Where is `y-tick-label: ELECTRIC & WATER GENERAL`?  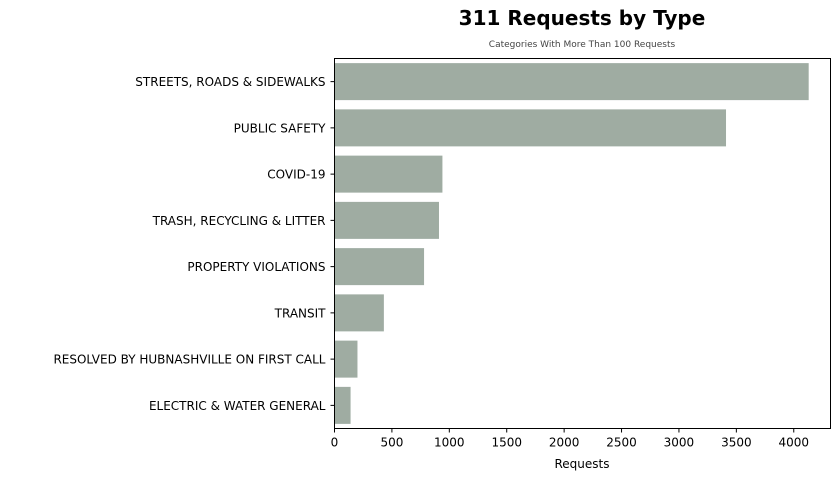
y-tick-label: ELECTRIC & WATER GENERAL is located at coordinates (237, 406).